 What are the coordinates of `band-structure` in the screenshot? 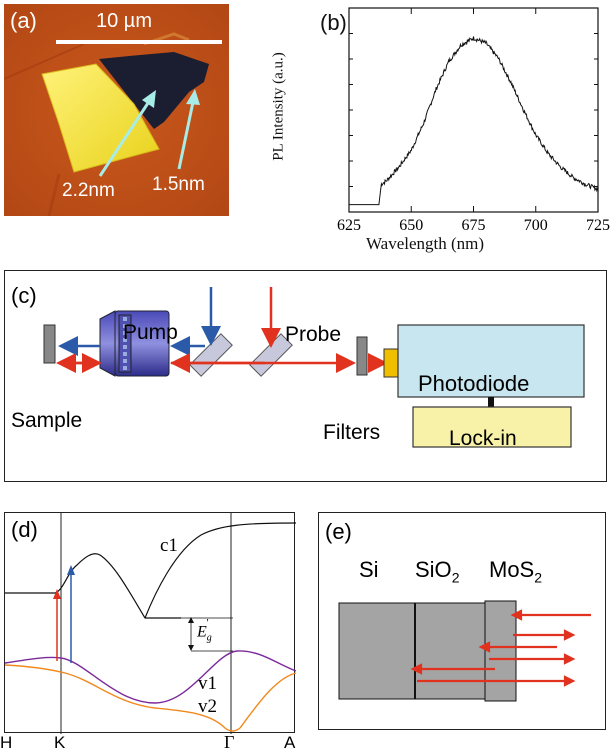 It's located at (150, 623).